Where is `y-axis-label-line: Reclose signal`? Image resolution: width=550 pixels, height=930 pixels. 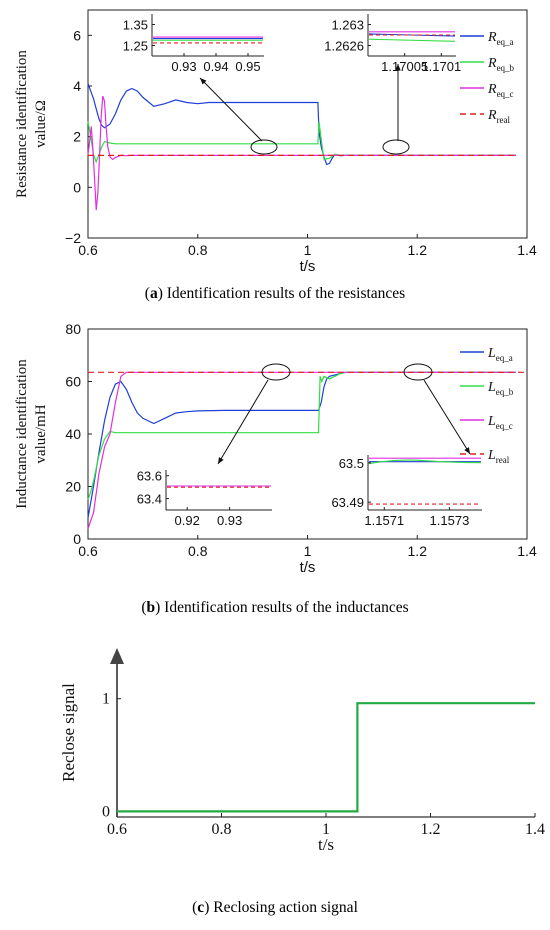 y-axis-label-line: Reclose signal is located at coordinates (68, 732).